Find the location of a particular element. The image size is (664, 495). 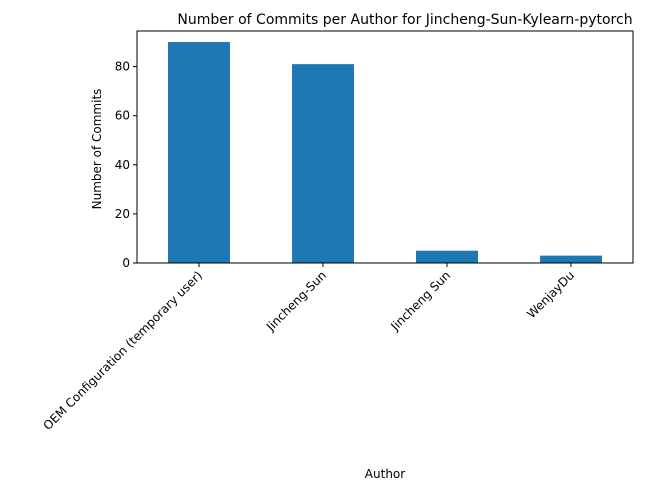

y-tick-label: 60 is located at coordinates (122, 116).